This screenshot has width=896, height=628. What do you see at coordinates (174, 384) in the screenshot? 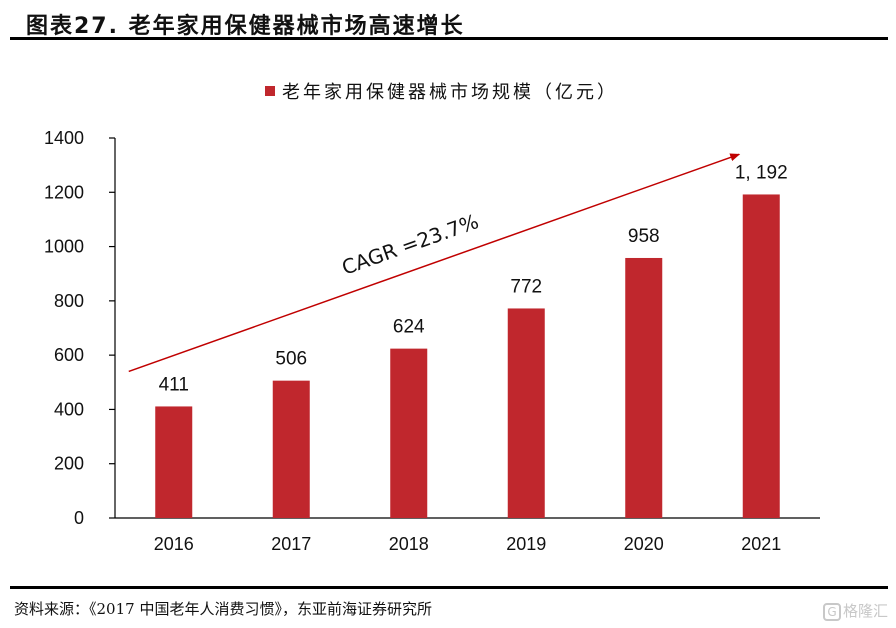
I see `data-label-2016: 411` at bounding box center [174, 384].